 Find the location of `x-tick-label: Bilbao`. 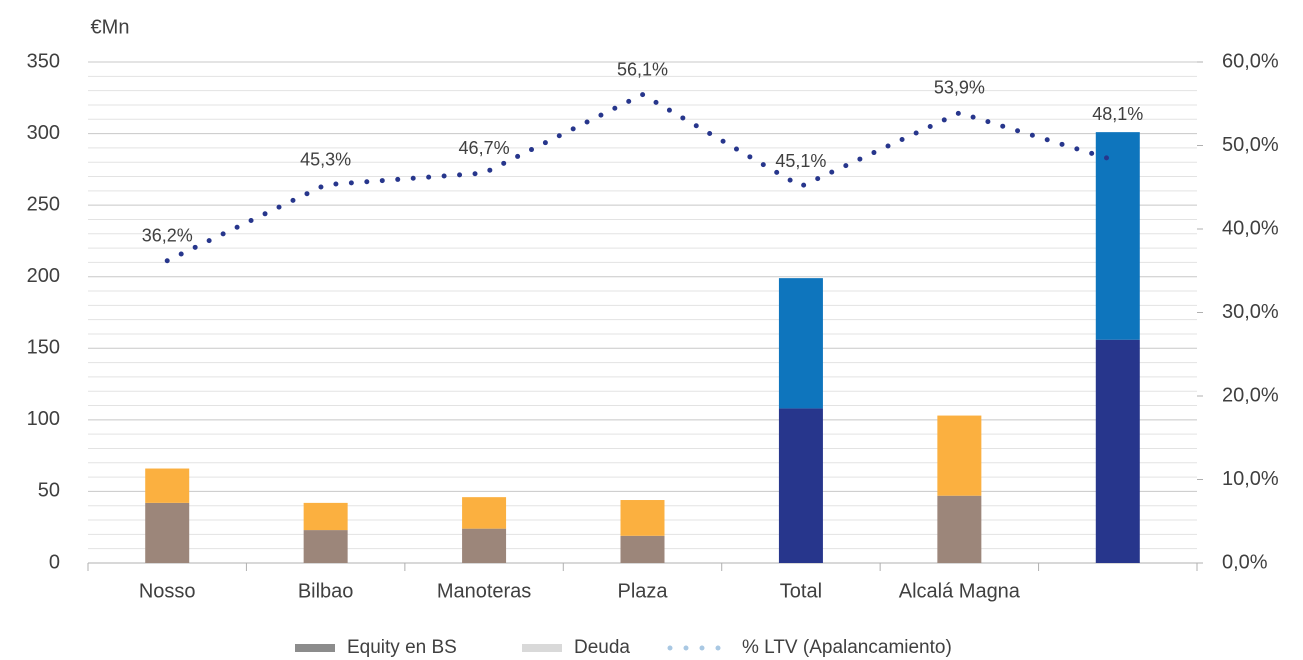

x-tick-label: Bilbao is located at coordinates (326, 591).